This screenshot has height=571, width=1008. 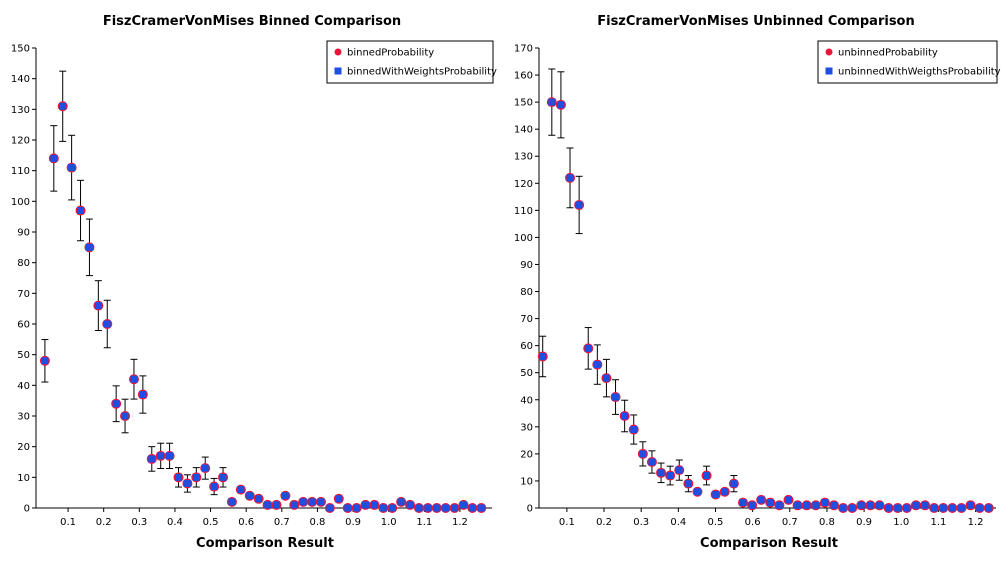 What do you see at coordinates (20, 202) in the screenshot?
I see `y-tick-label: 100` at bounding box center [20, 202].